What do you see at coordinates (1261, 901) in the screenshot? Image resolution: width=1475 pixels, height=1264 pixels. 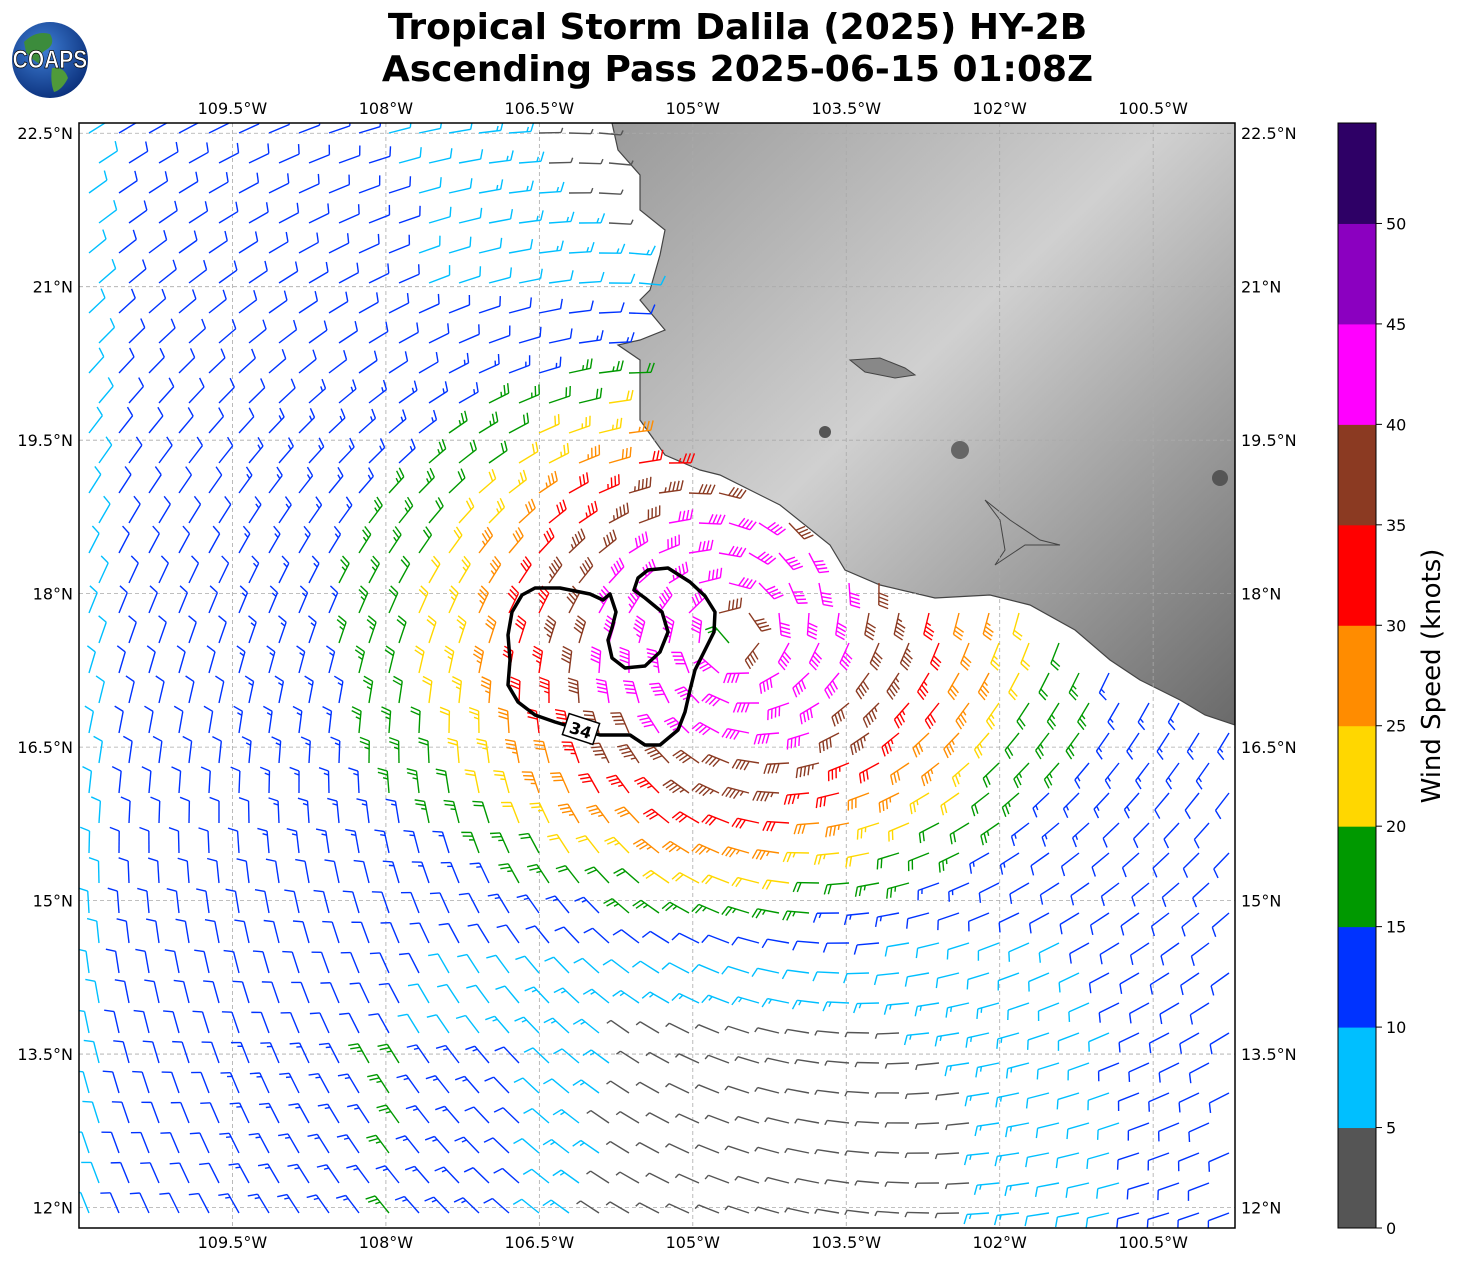 I see `lat-tick-right: 15°N` at bounding box center [1261, 901].